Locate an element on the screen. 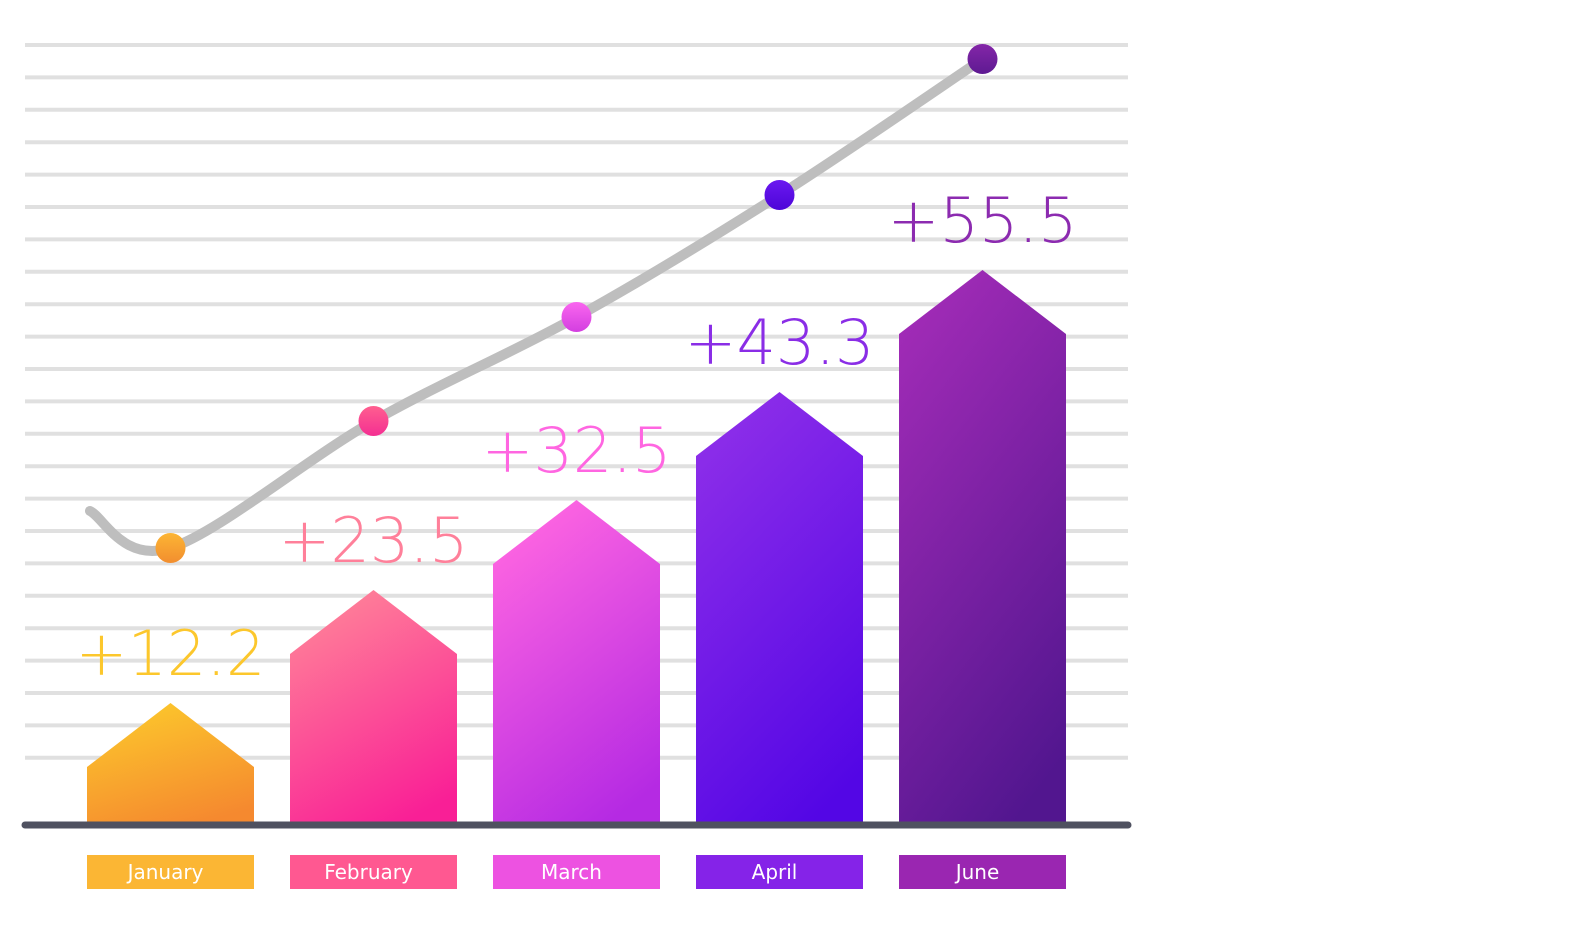 The image size is (1591, 944). category-label-march: March is located at coordinates (571, 872).